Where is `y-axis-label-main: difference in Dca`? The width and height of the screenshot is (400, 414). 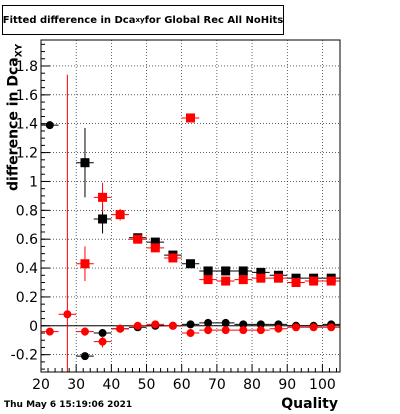 y-axis-label-main: difference in Dca is located at coordinates (13, 124).